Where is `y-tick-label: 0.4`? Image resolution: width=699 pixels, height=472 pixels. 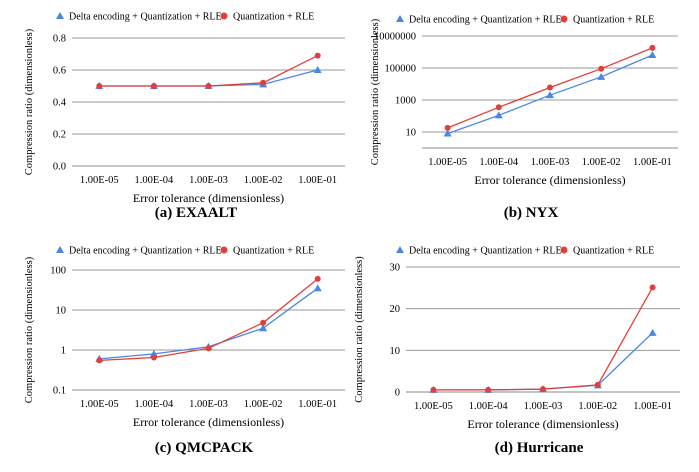
y-tick-label: 0.4 is located at coordinates (60, 103).